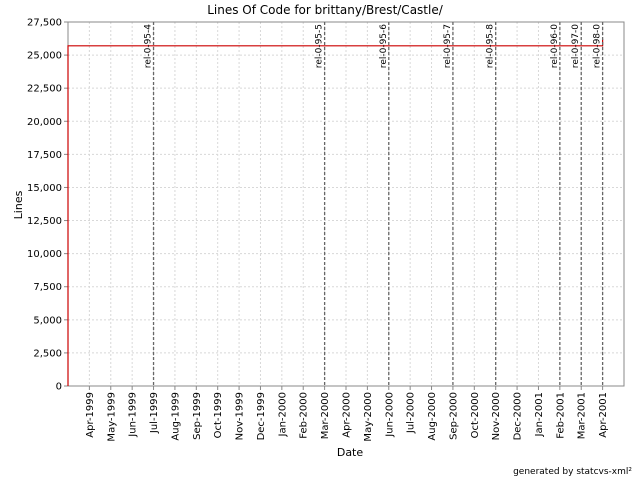  I want to click on x-tick-label: May-1999, so click(111, 417).